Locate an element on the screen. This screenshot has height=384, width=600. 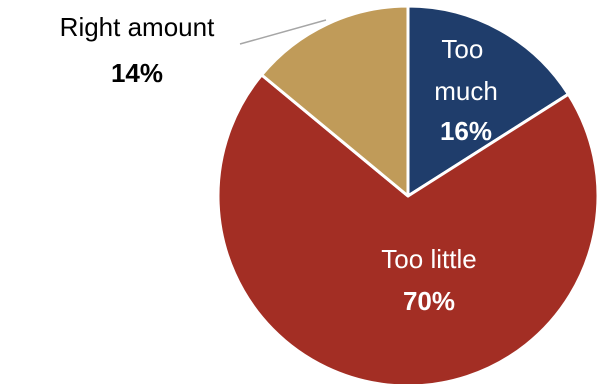
slice-value-too-much: 16% is located at coordinates (466, 131).